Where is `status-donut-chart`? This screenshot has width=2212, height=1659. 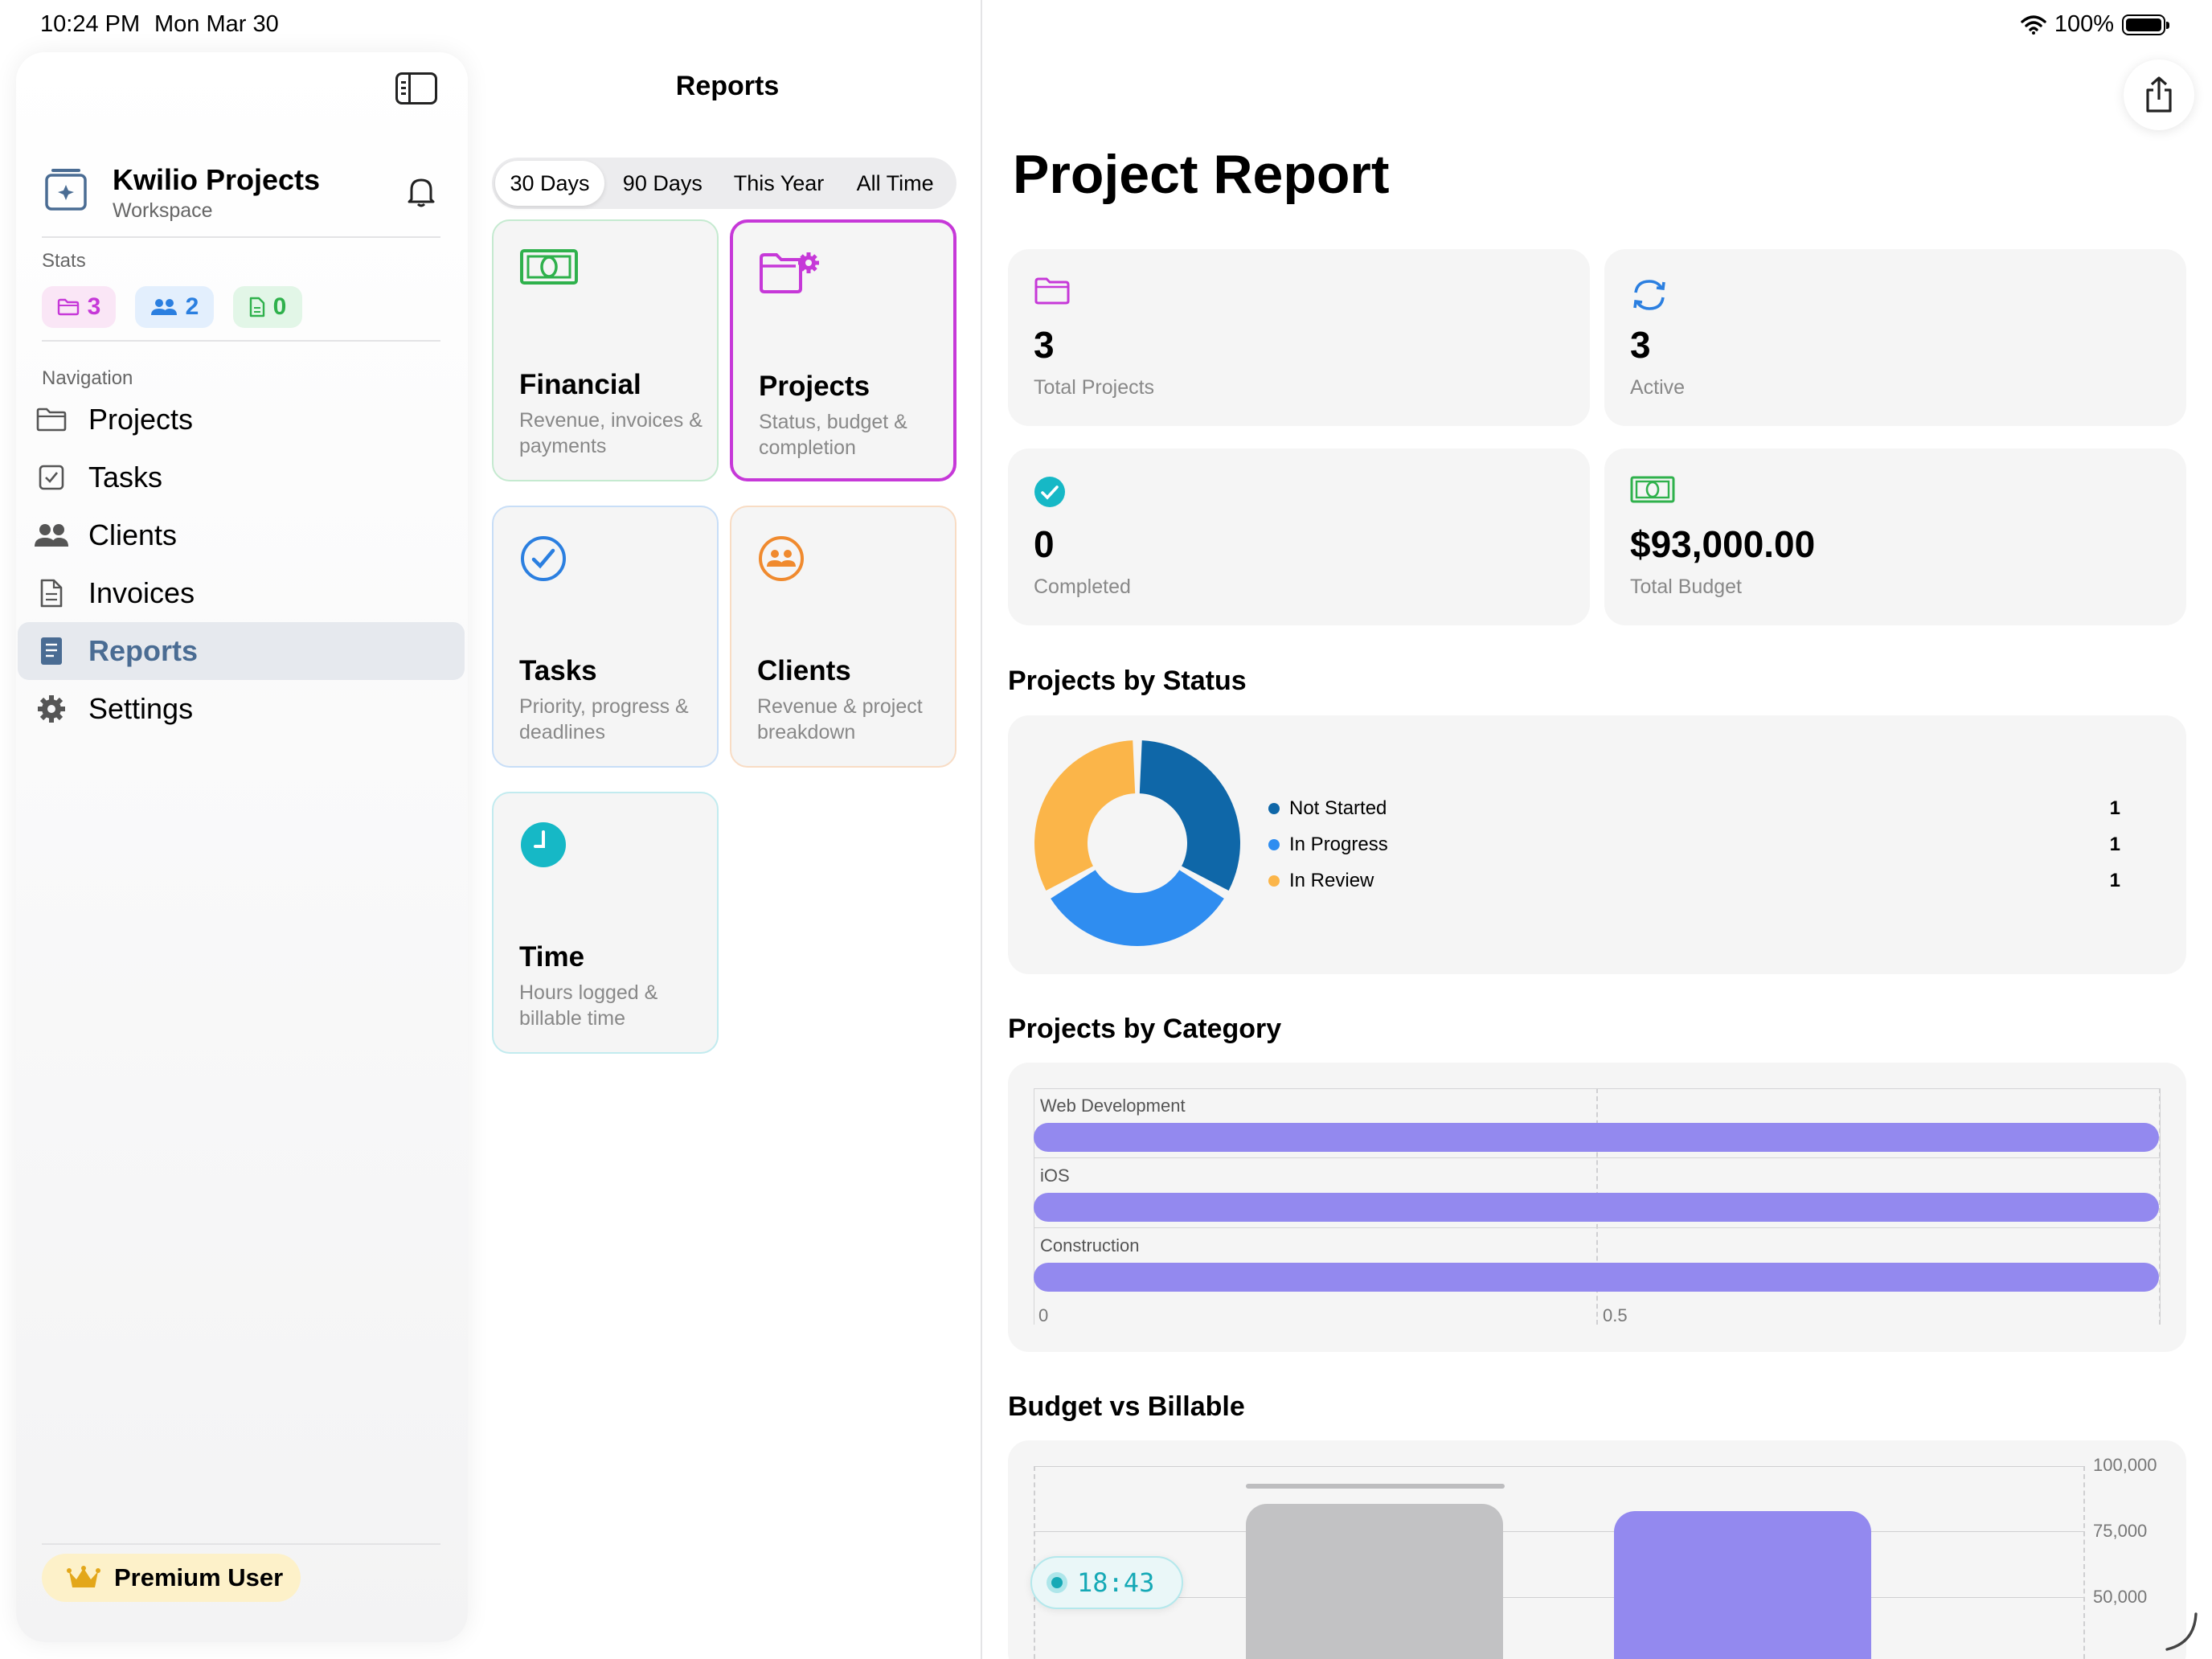 status-donut-chart is located at coordinates (1137, 843).